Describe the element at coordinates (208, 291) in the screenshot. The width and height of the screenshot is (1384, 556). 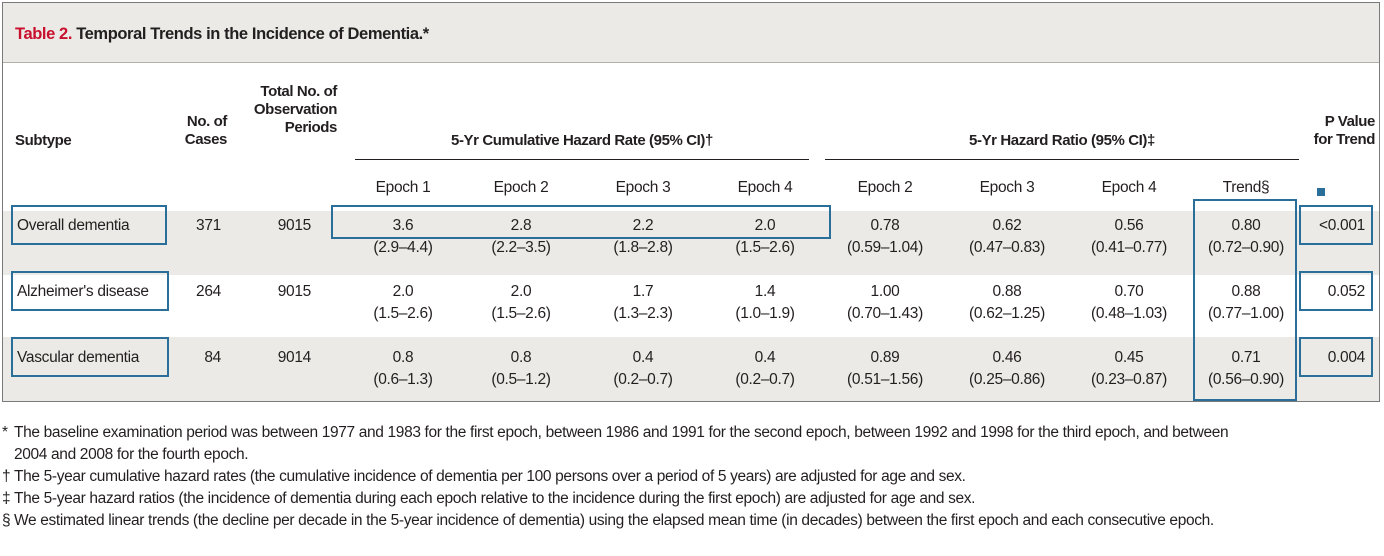
I see `row-cases: 264` at that location.